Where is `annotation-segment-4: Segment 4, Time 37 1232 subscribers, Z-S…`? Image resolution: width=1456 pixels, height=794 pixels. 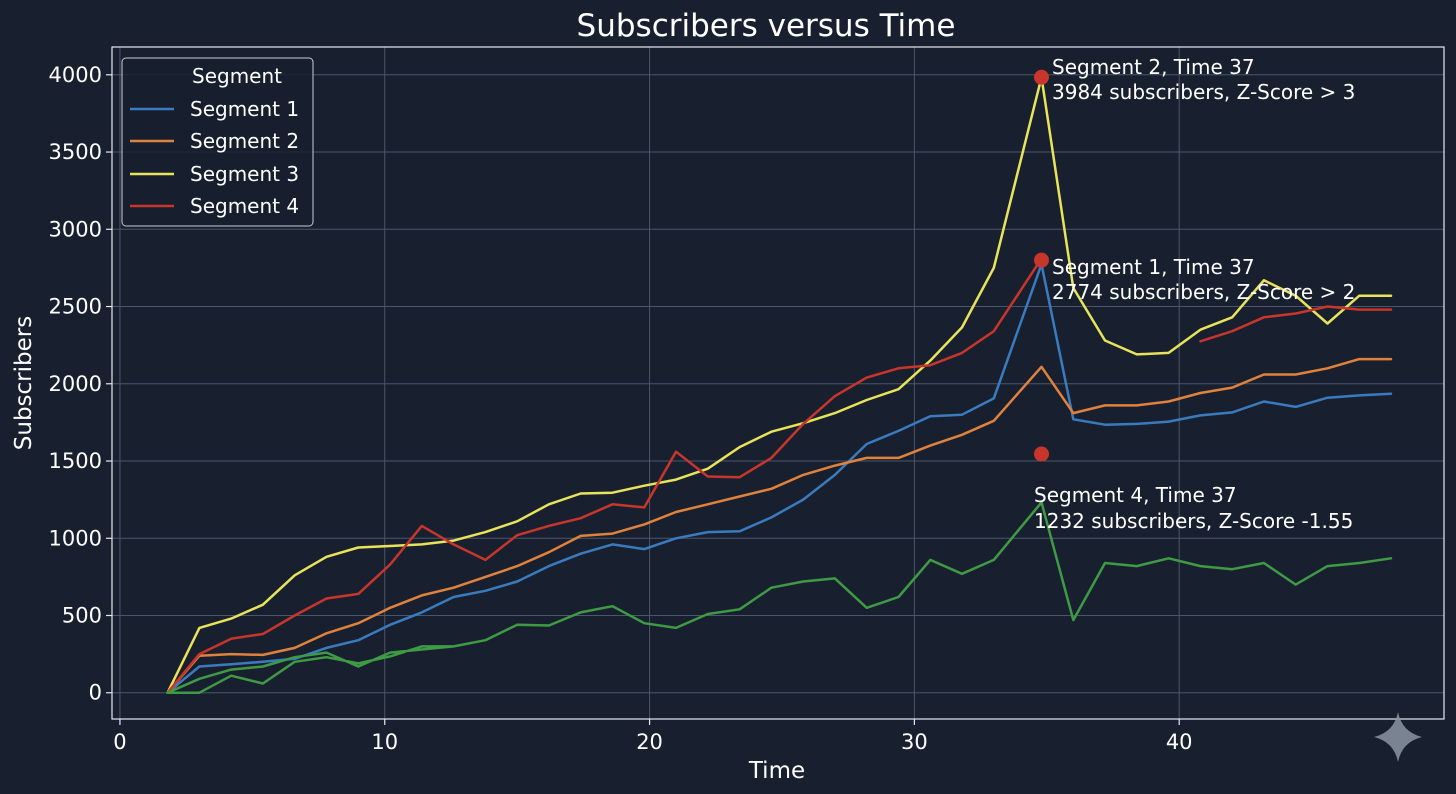 annotation-segment-4: Segment 4, Time 37 1232 subscribers, Z-S… is located at coordinates (1193, 508).